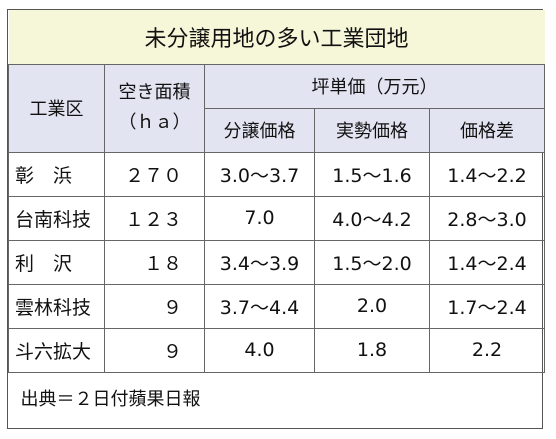 Image resolution: width=556 pixels, height=439 pixels. Describe the element at coordinates (372, 350) in the screenshot. I see `cell-market-price: 1.8` at that location.